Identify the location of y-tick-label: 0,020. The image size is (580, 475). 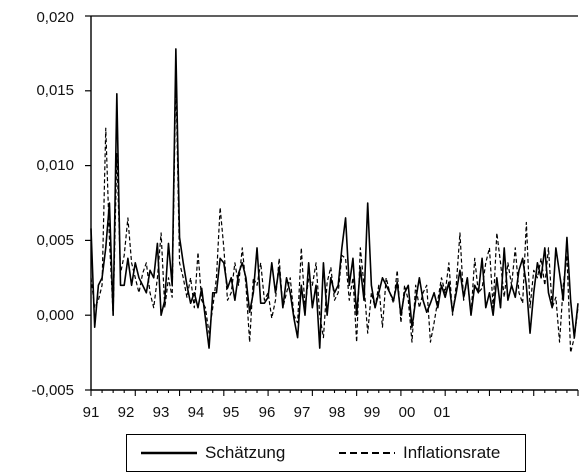
(55, 17).